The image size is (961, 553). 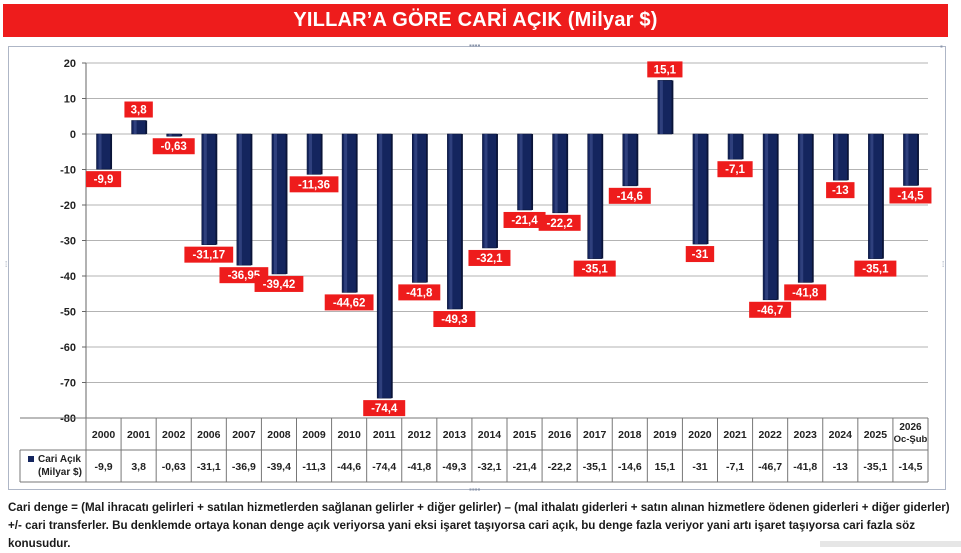 I want to click on x-tick-label: 2022, so click(x=770, y=435).